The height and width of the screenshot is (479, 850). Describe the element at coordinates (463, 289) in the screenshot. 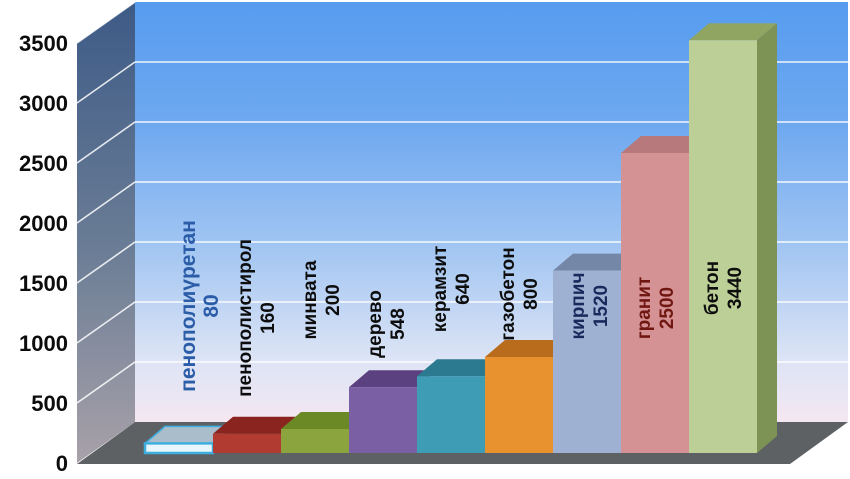

I see `bar-value-text: 640` at that location.